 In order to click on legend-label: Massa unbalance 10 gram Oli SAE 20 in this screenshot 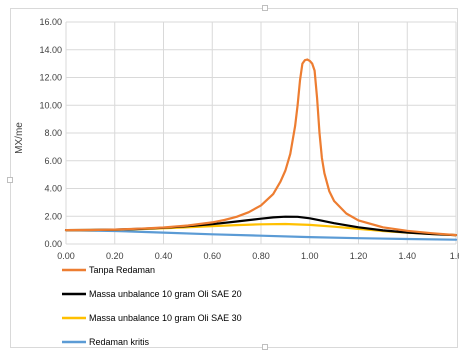, I will do `click(165, 294)`.